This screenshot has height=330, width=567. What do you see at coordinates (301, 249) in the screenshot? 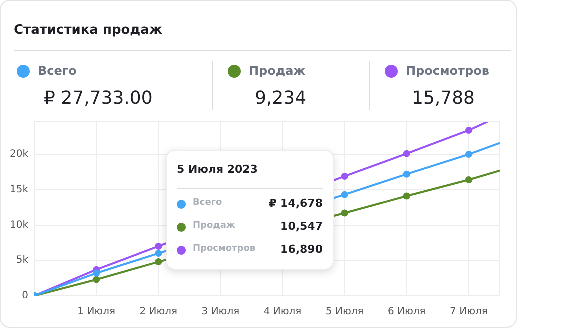
I see `annotation: 16,890` at bounding box center [301, 249].